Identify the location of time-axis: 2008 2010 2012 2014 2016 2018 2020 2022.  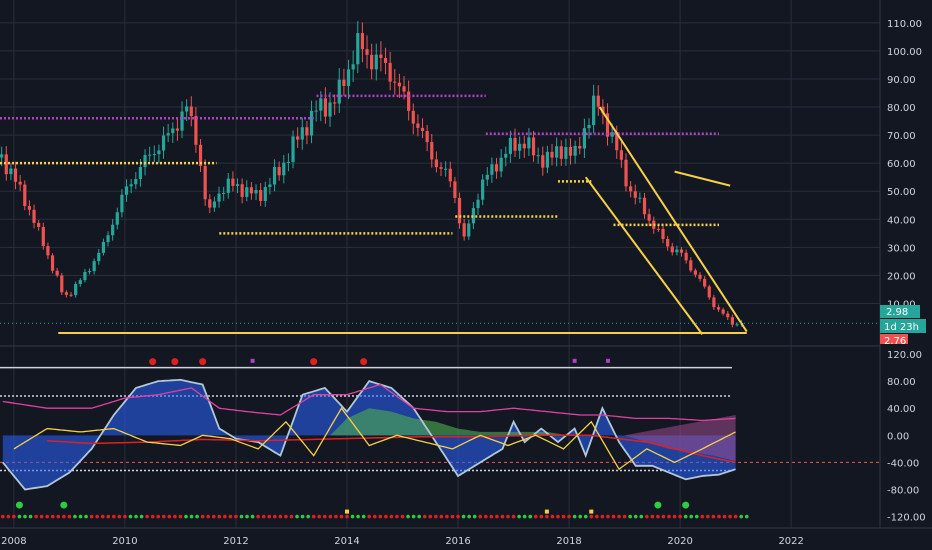
(402, 541).